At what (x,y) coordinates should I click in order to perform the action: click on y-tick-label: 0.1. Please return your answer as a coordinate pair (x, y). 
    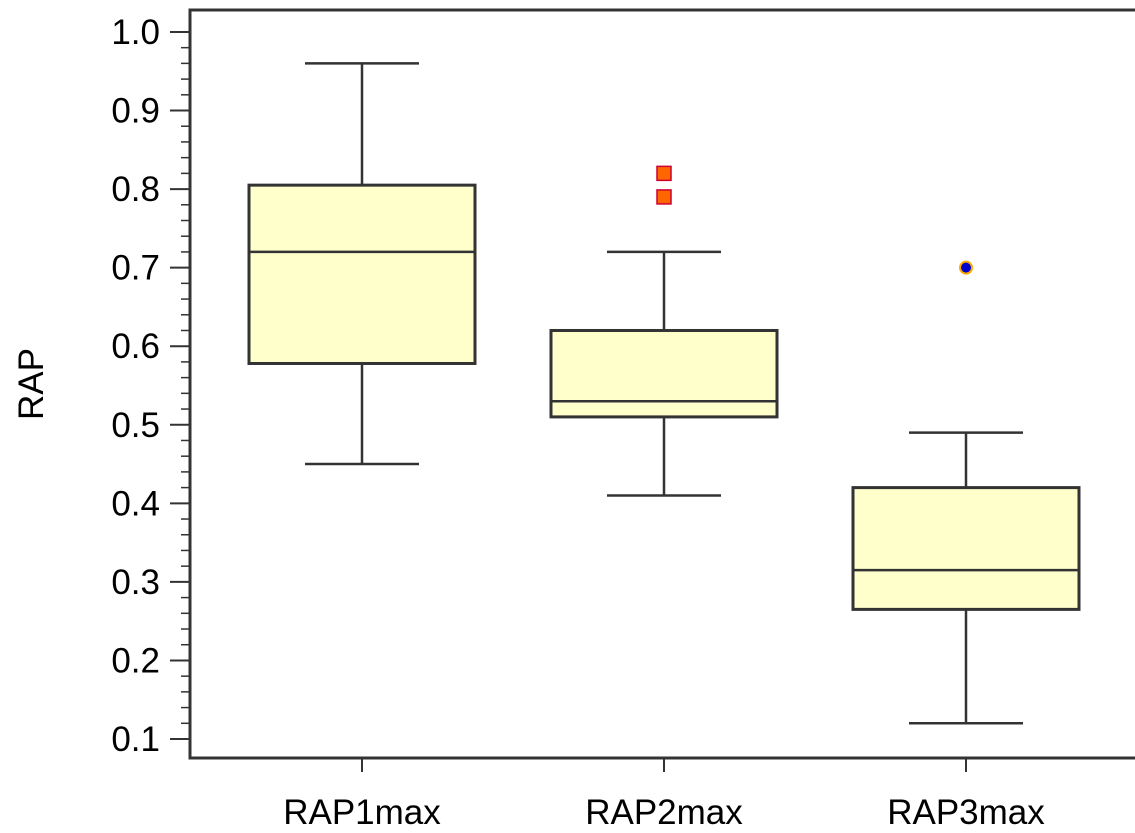
    Looking at the image, I should click on (135, 739).